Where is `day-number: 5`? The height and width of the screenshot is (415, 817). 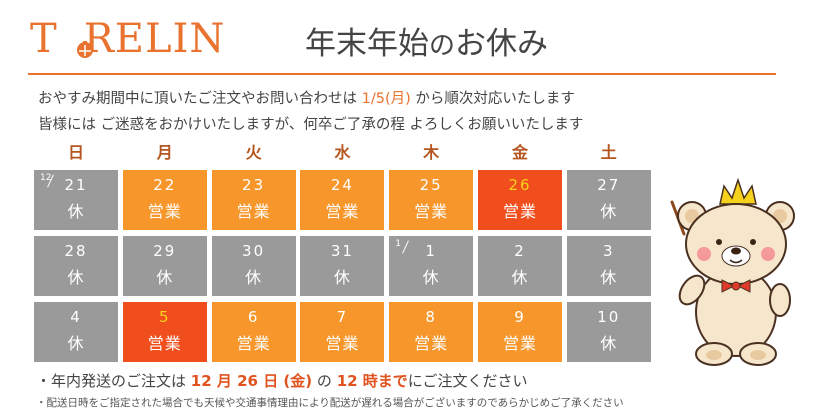 day-number: 5 is located at coordinates (165, 317).